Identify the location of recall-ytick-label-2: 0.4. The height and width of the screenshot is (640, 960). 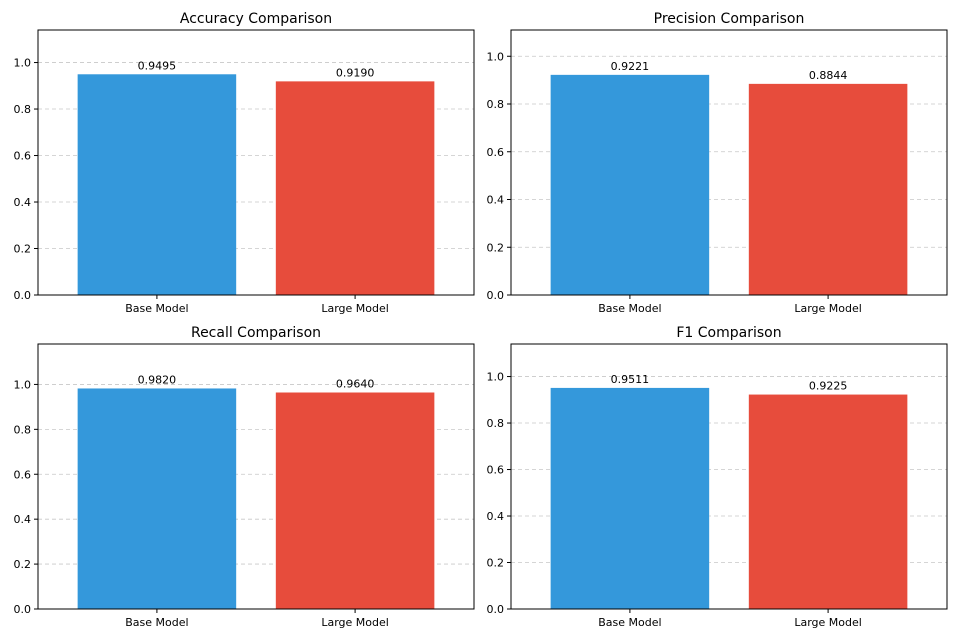
(23, 519).